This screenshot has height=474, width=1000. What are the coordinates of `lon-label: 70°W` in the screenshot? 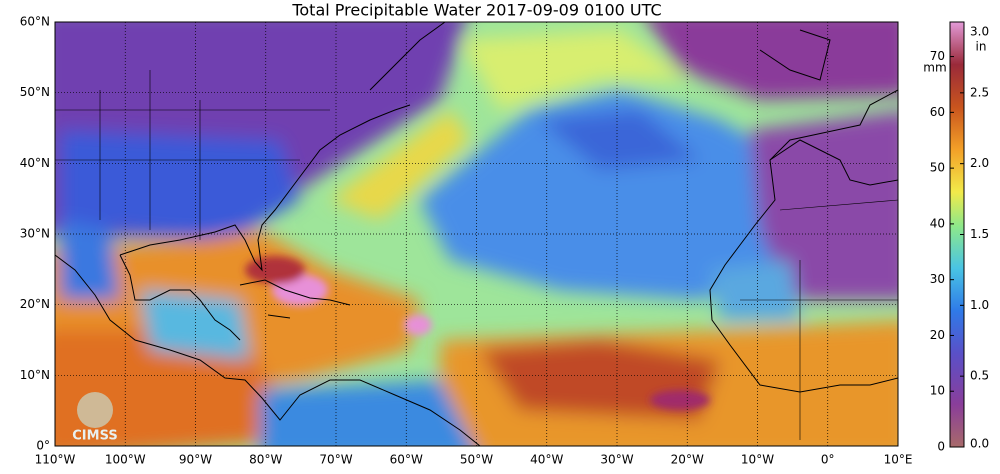 It's located at (335, 460).